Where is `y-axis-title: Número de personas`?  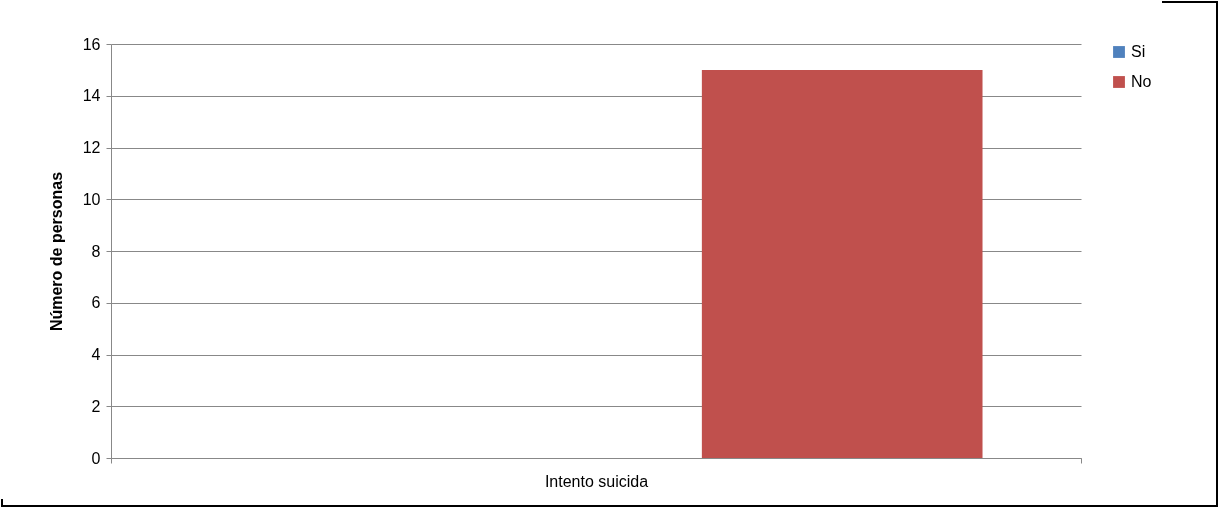 y-axis-title: Número de personas is located at coordinates (56, 251).